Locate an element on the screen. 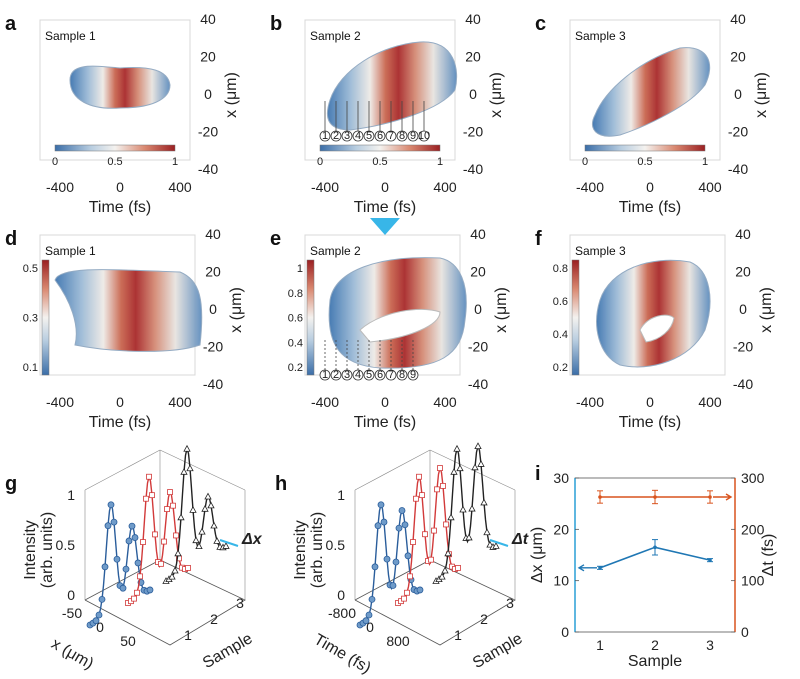  panel-g-z-tick: 0 is located at coordinates (71, 595).